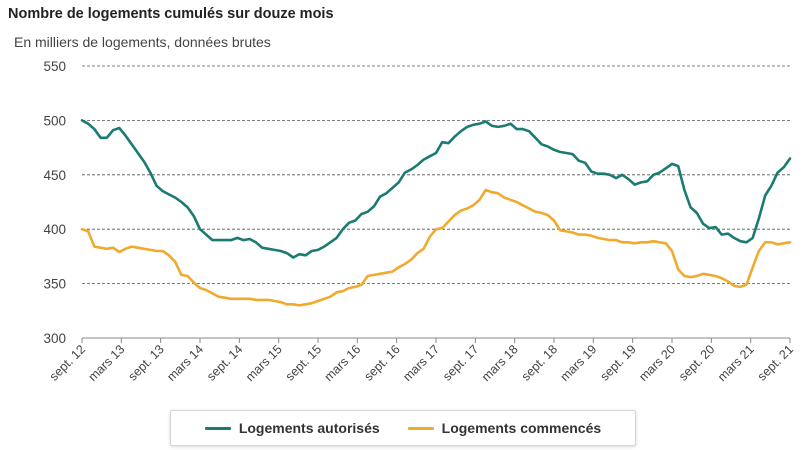 The width and height of the screenshot is (805, 450). I want to click on y-tick-label-500: 500, so click(54, 120).